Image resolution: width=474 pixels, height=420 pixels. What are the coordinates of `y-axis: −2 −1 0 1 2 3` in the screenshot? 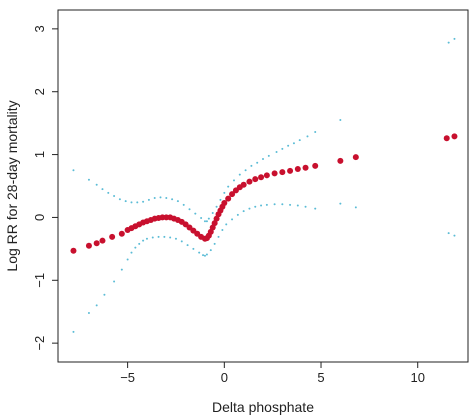 It's located at (45, 188).